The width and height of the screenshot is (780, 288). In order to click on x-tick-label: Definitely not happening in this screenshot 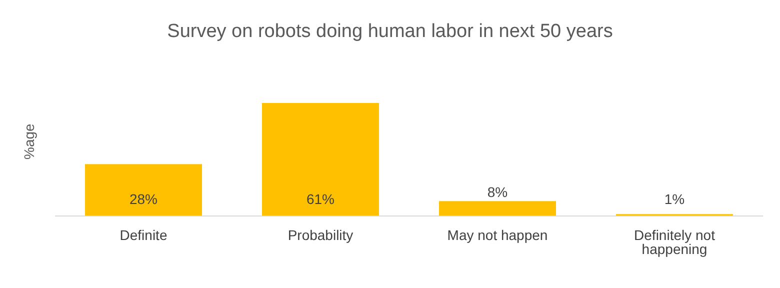, I will do `click(675, 241)`.